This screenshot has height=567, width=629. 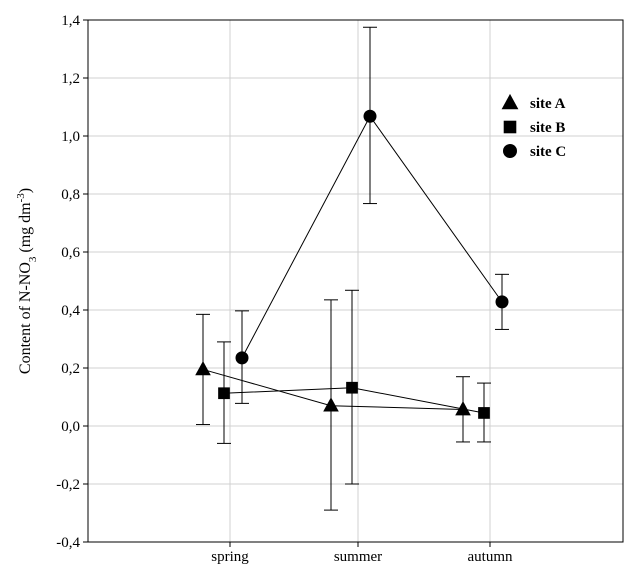 I want to click on x-axis: spring summer autumn, so click(x=362, y=553).